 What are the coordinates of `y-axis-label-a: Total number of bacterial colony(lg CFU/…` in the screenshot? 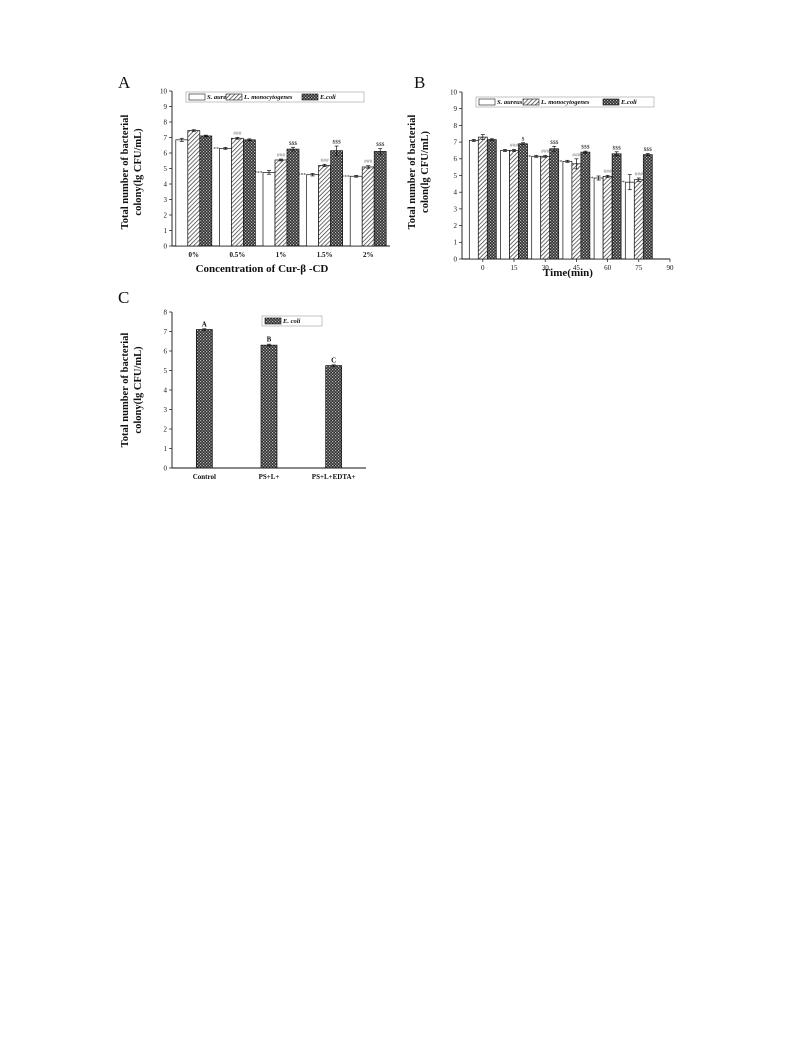 It's located at (132, 172).